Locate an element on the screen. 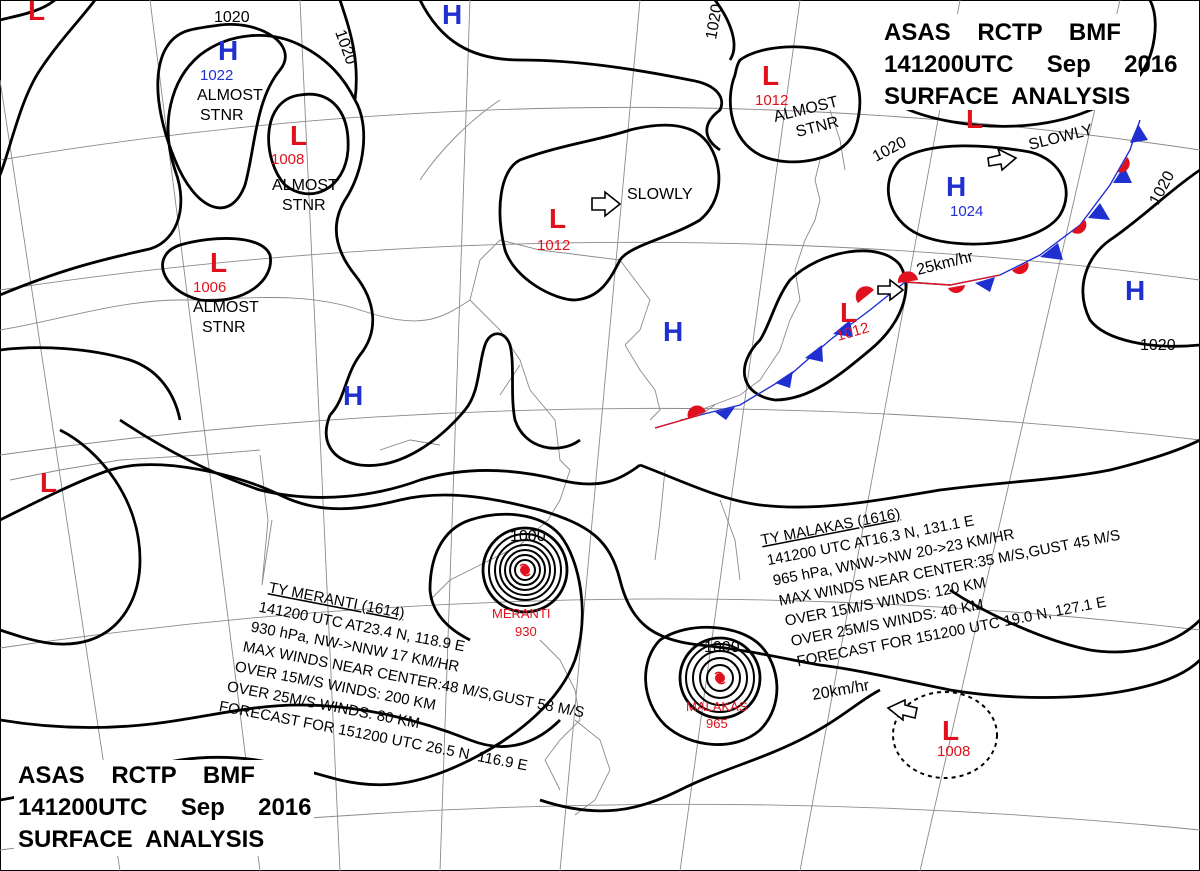 The width and height of the screenshot is (1200, 871). arrow-25kmhr is located at coordinates (891, 290).